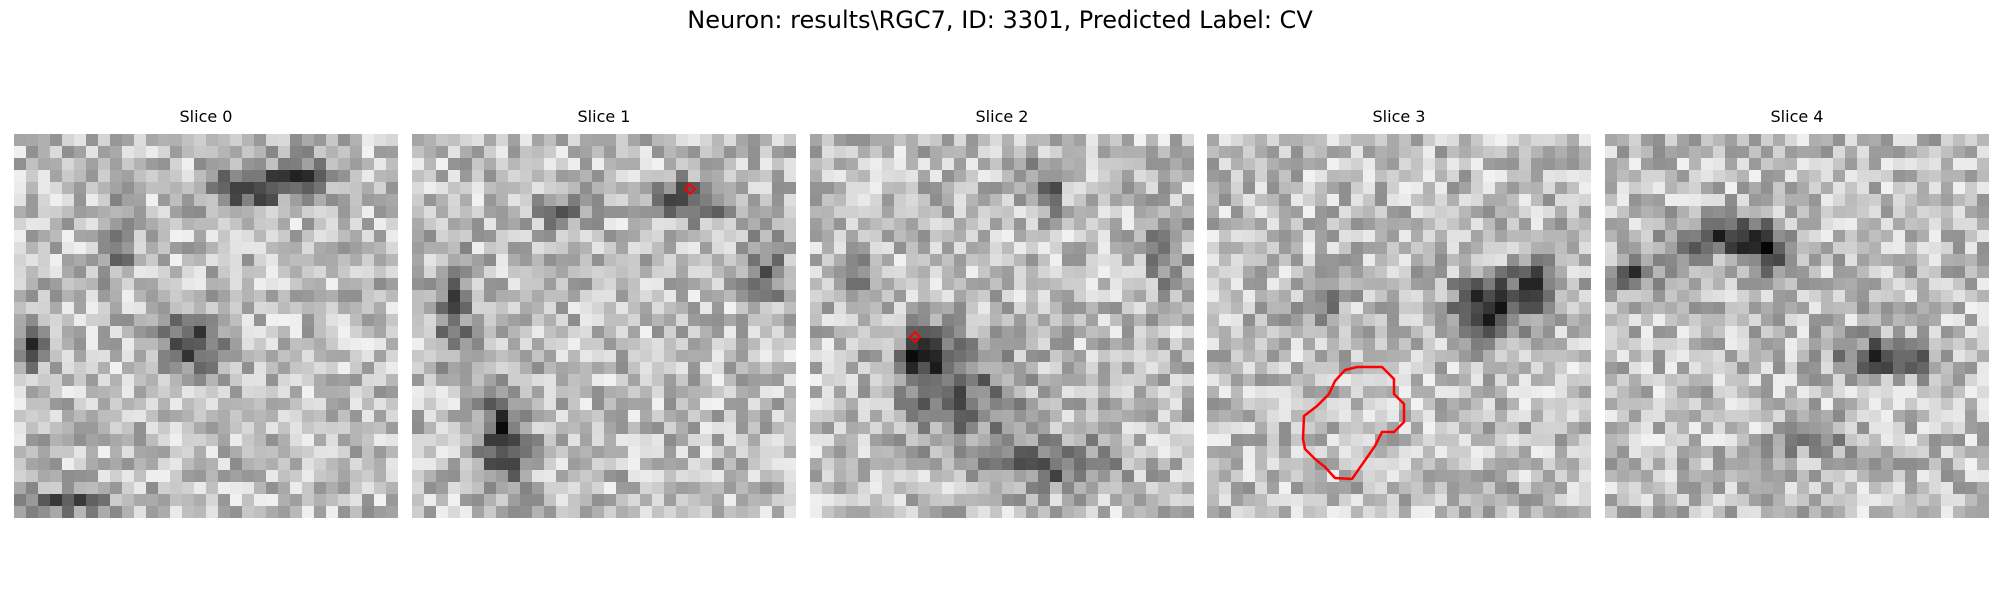 The width and height of the screenshot is (2000, 600). What do you see at coordinates (1399, 116) in the screenshot?
I see `slice-title-3: Slice 3` at bounding box center [1399, 116].